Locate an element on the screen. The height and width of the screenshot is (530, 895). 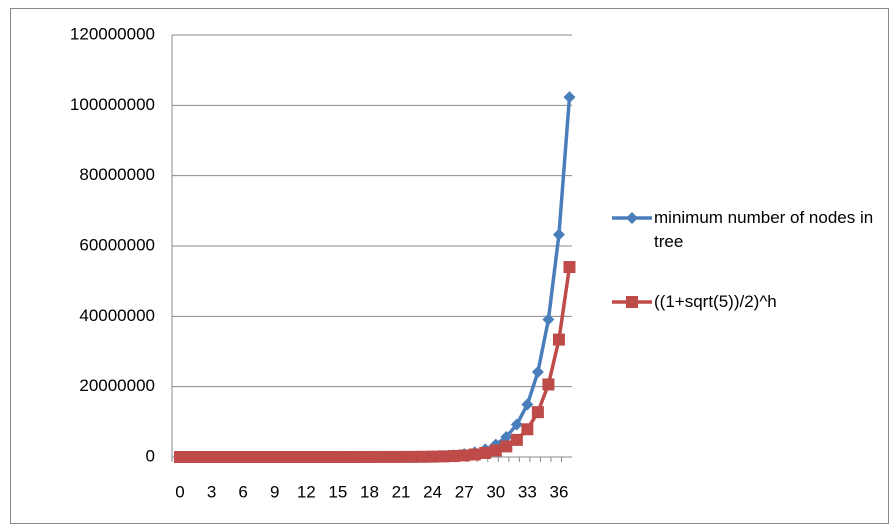
y-tick-label: 120000000 is located at coordinates (112, 33).